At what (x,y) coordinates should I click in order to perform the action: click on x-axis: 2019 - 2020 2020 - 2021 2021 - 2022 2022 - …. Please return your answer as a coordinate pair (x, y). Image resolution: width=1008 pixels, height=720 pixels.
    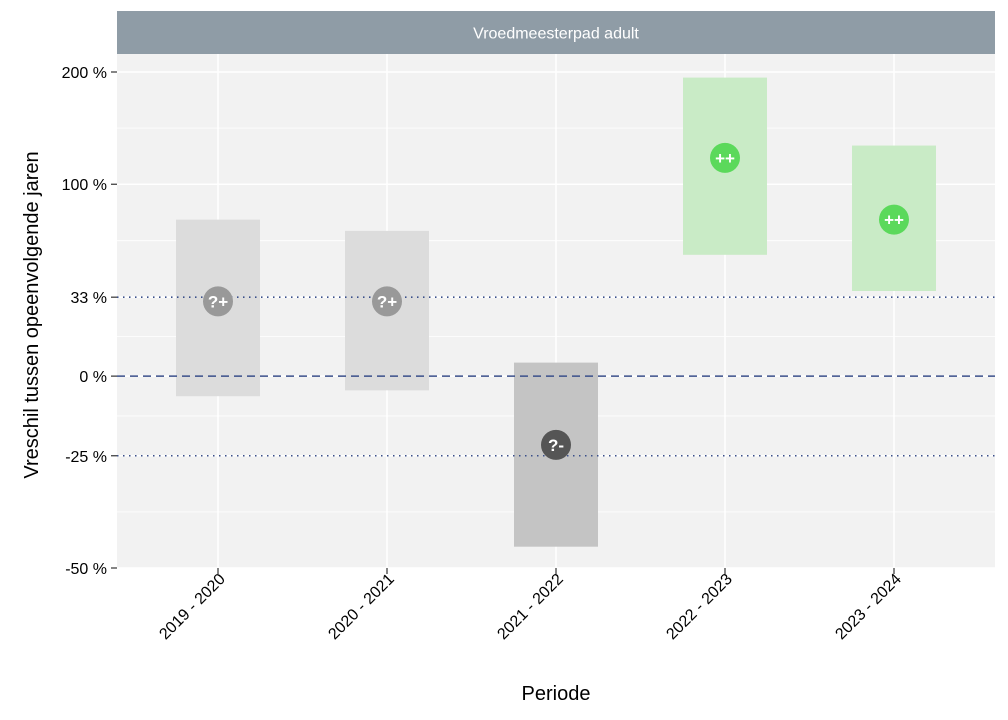
    Looking at the image, I should click on (530, 605).